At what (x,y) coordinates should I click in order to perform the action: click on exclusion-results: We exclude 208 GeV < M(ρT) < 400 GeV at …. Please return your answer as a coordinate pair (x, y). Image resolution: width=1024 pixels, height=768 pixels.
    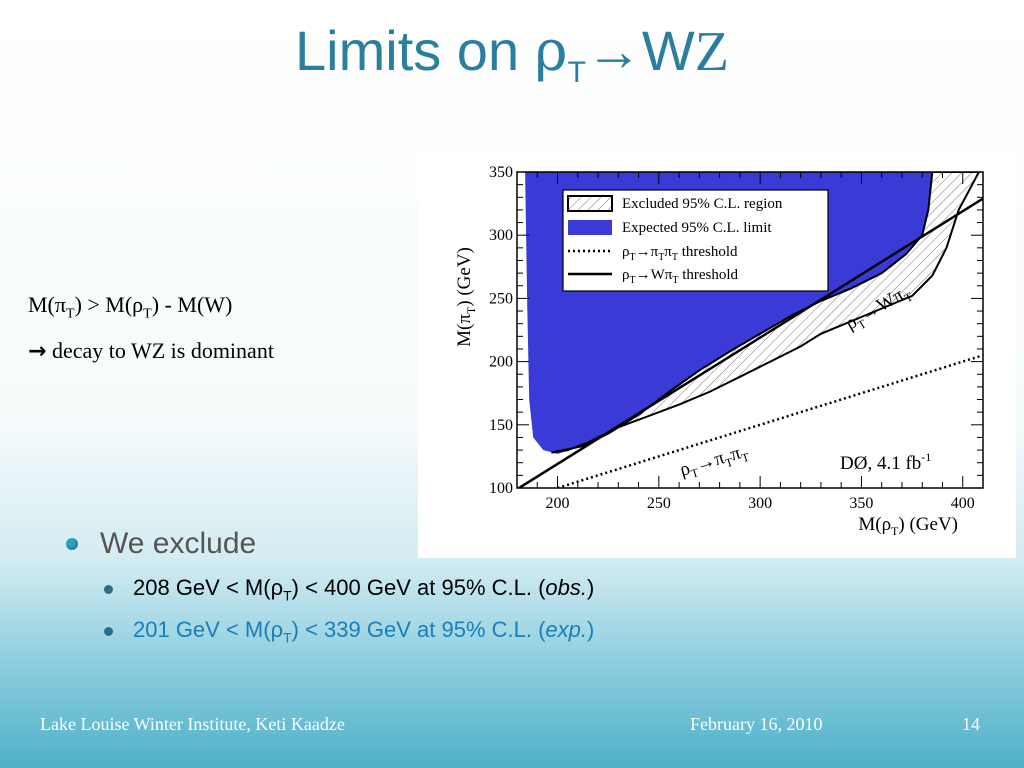
    Looking at the image, I should click on (330, 586).